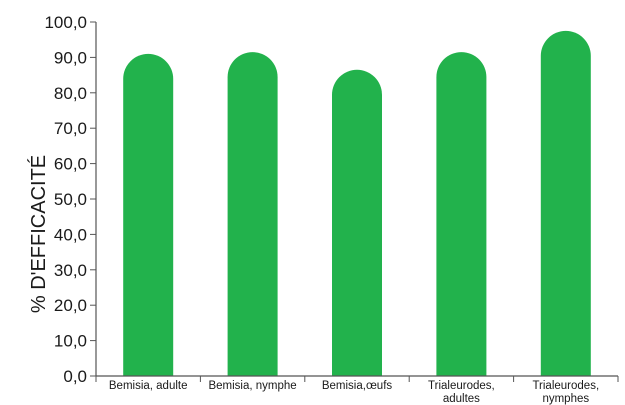 The image size is (625, 405). I want to click on x-category-label: Trialeurodes, nymphes, so click(565, 392).